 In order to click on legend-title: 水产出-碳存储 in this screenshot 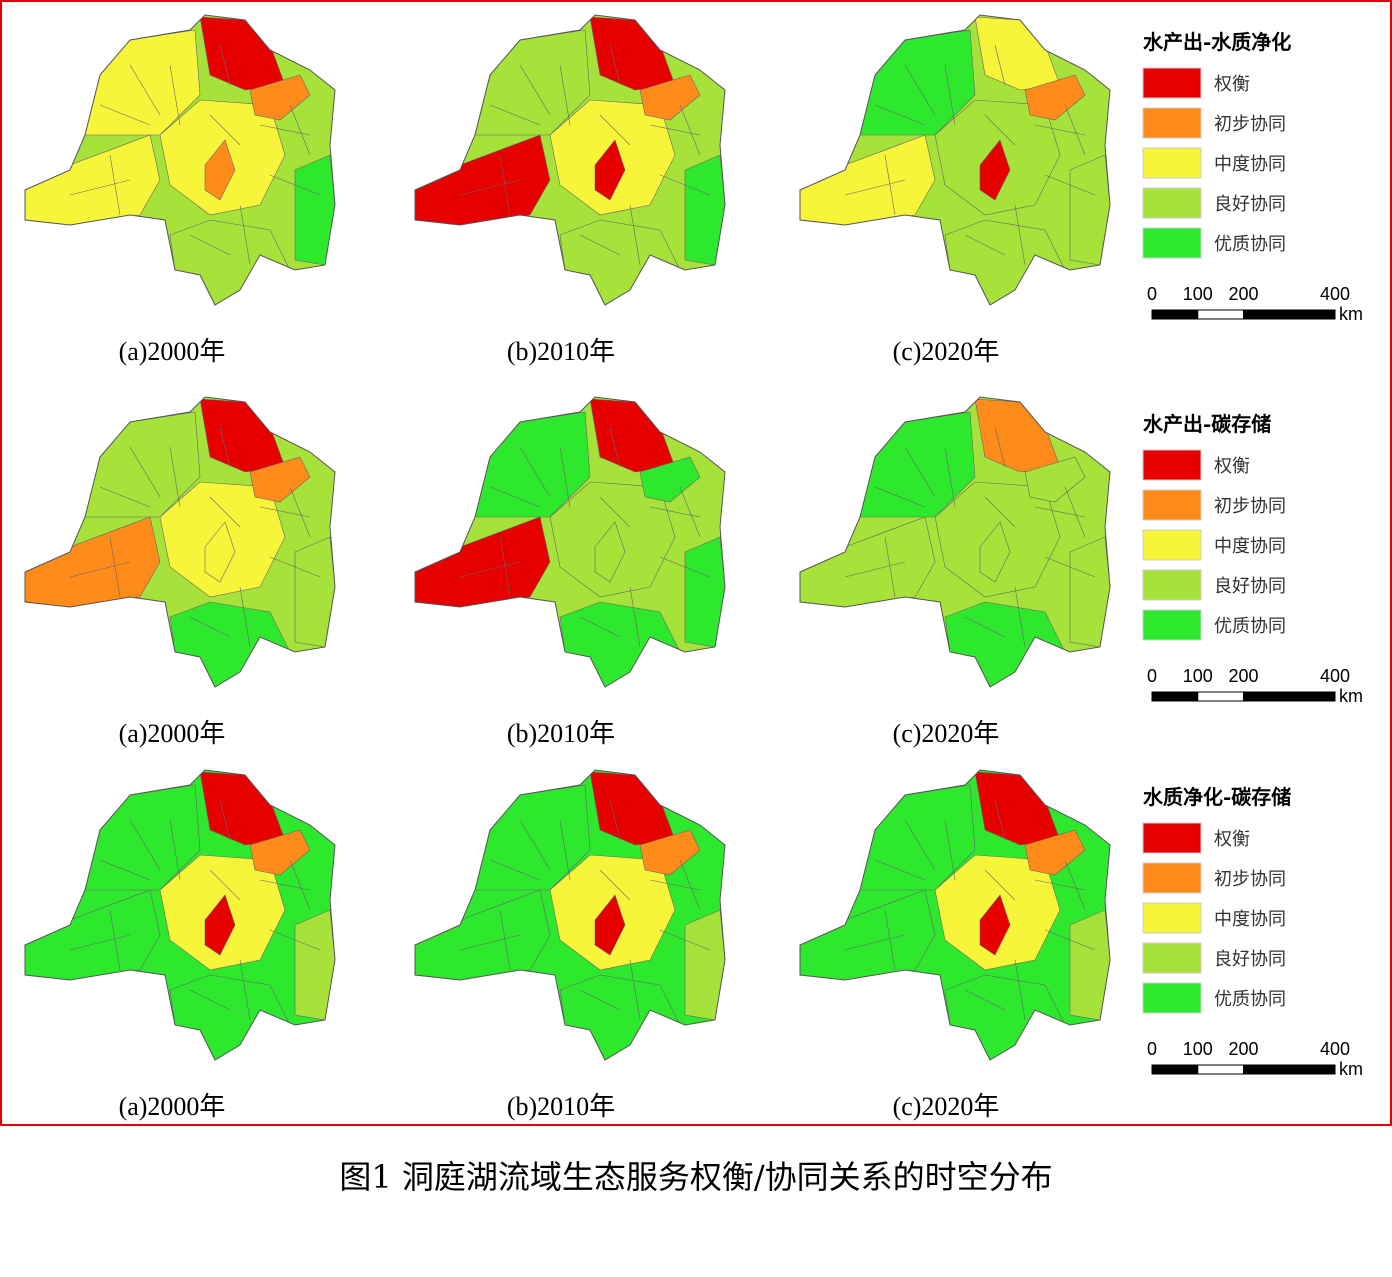, I will do `click(1207, 424)`.